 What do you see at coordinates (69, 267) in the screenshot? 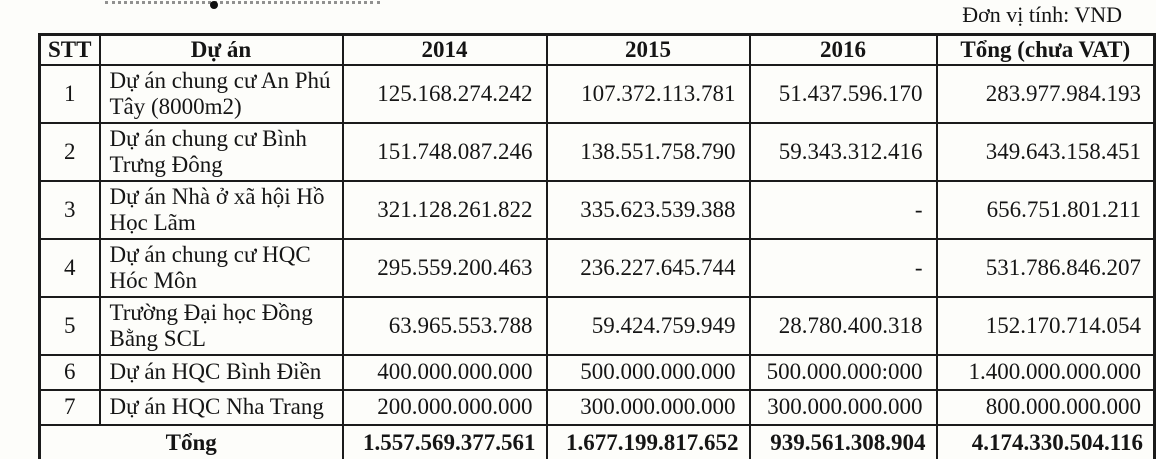
I see `stt-cell: 4` at bounding box center [69, 267].